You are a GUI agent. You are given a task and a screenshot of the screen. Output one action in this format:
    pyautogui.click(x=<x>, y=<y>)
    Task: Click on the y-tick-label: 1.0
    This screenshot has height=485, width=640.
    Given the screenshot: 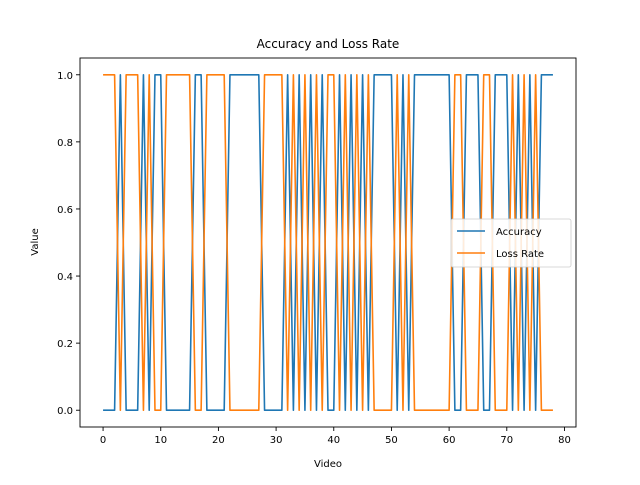 What is the action you would take?
    pyautogui.click(x=65, y=76)
    